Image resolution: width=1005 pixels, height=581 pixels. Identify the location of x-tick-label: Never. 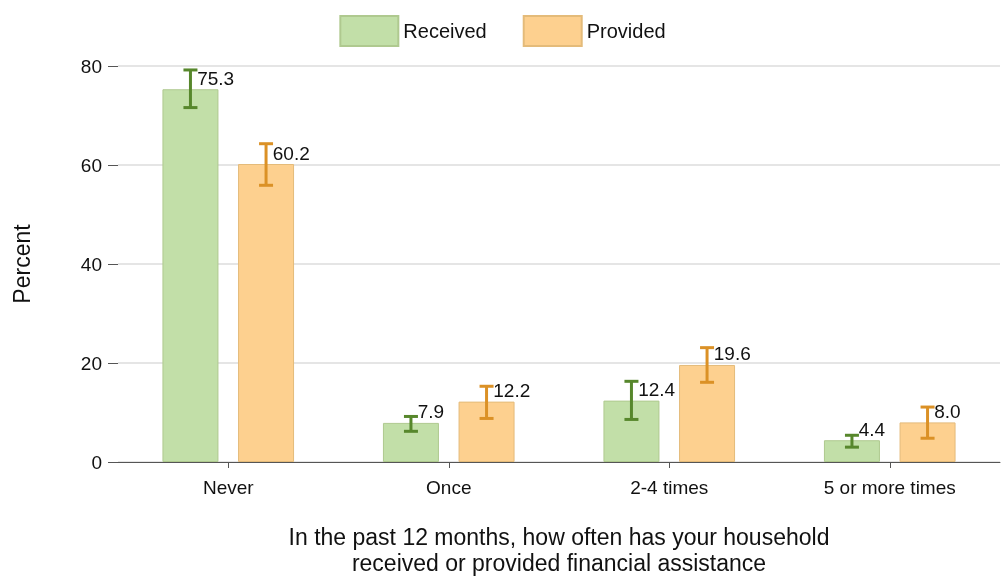
(228, 487).